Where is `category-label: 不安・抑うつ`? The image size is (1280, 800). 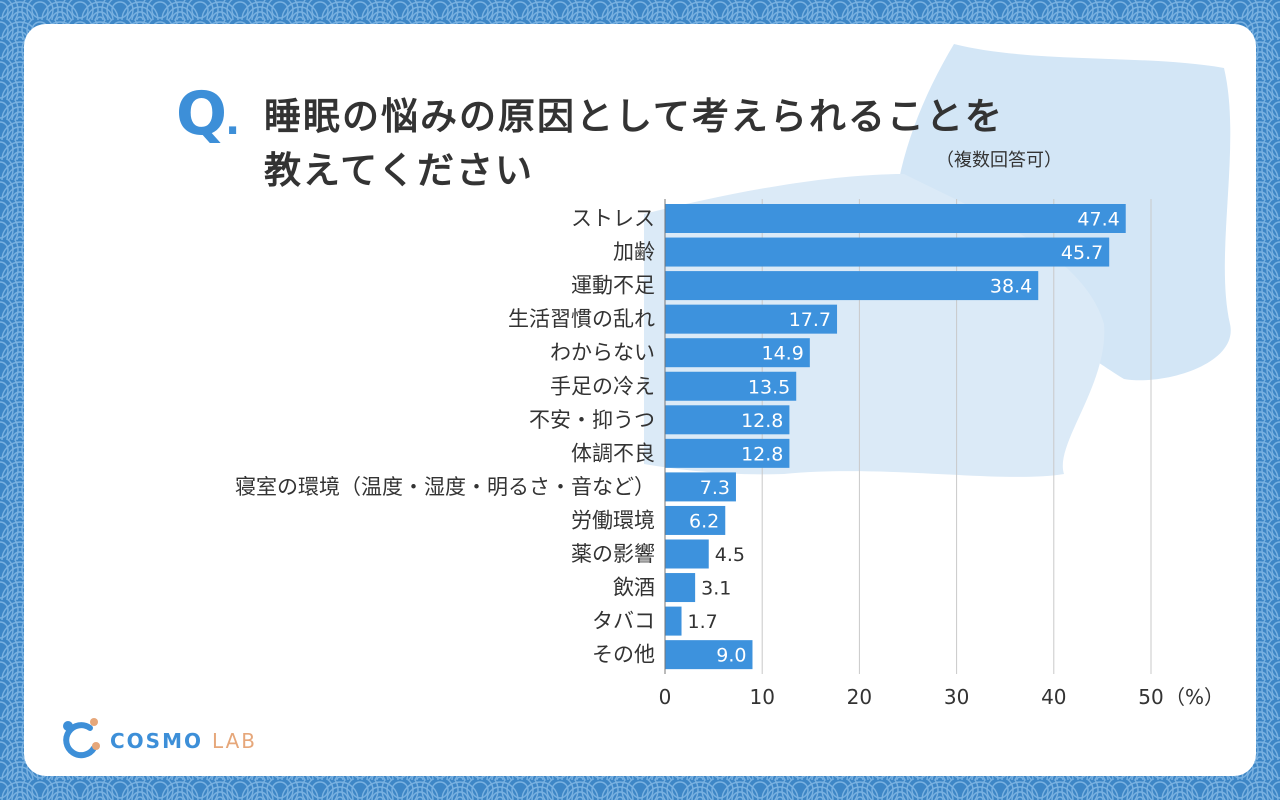
category-label: 不安・抑うつ is located at coordinates (592, 420).